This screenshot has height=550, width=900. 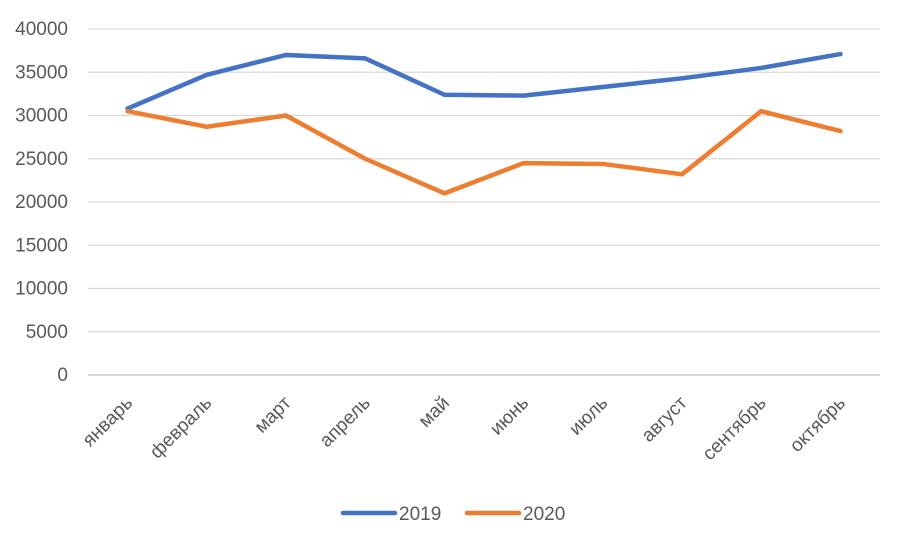 What do you see at coordinates (588, 416) in the screenshot?
I see `x-tick-label: июль` at bounding box center [588, 416].